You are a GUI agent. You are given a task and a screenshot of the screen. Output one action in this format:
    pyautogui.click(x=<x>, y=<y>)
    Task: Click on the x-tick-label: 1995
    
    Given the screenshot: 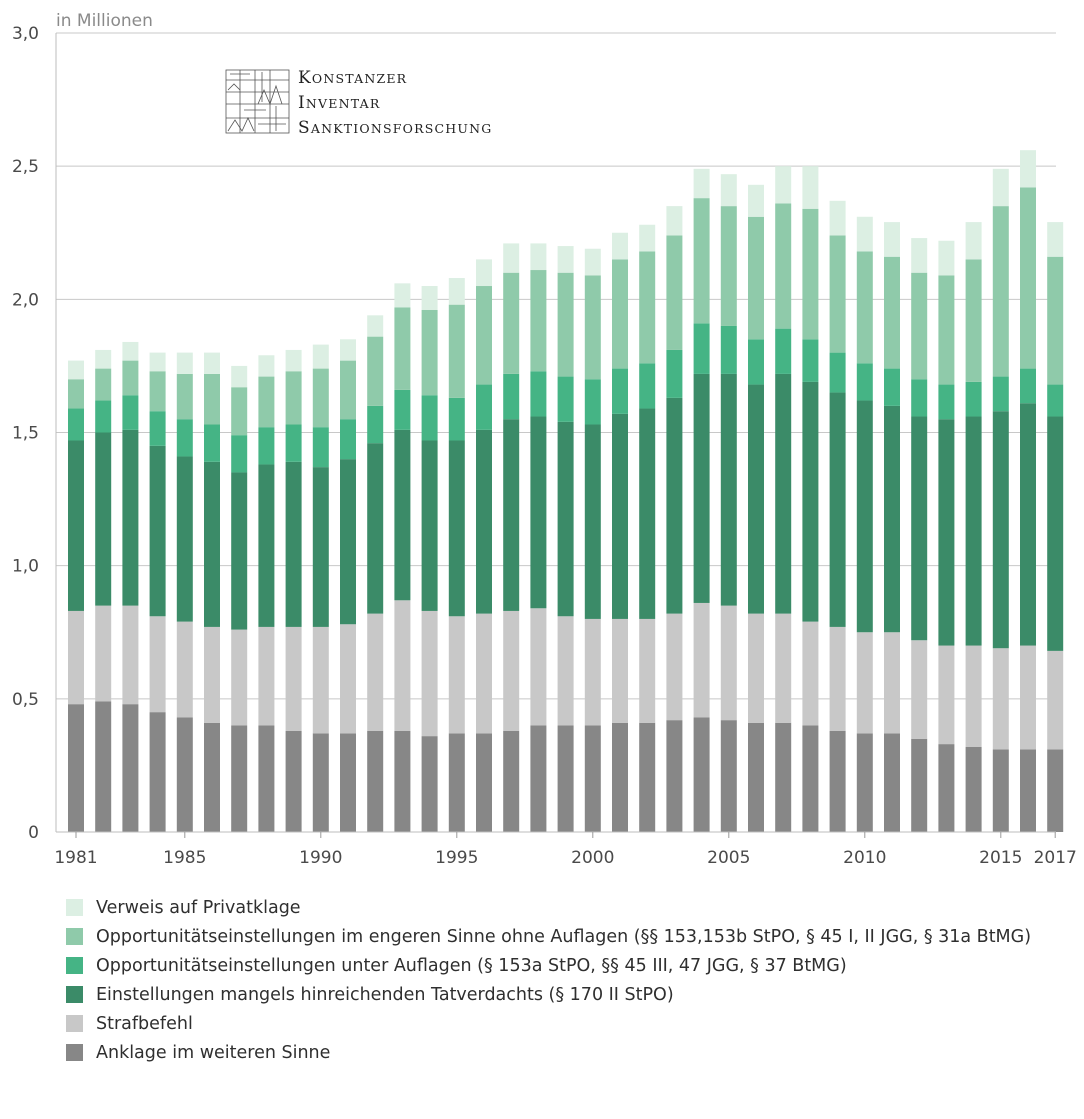 What is the action you would take?
    pyautogui.click(x=456, y=858)
    